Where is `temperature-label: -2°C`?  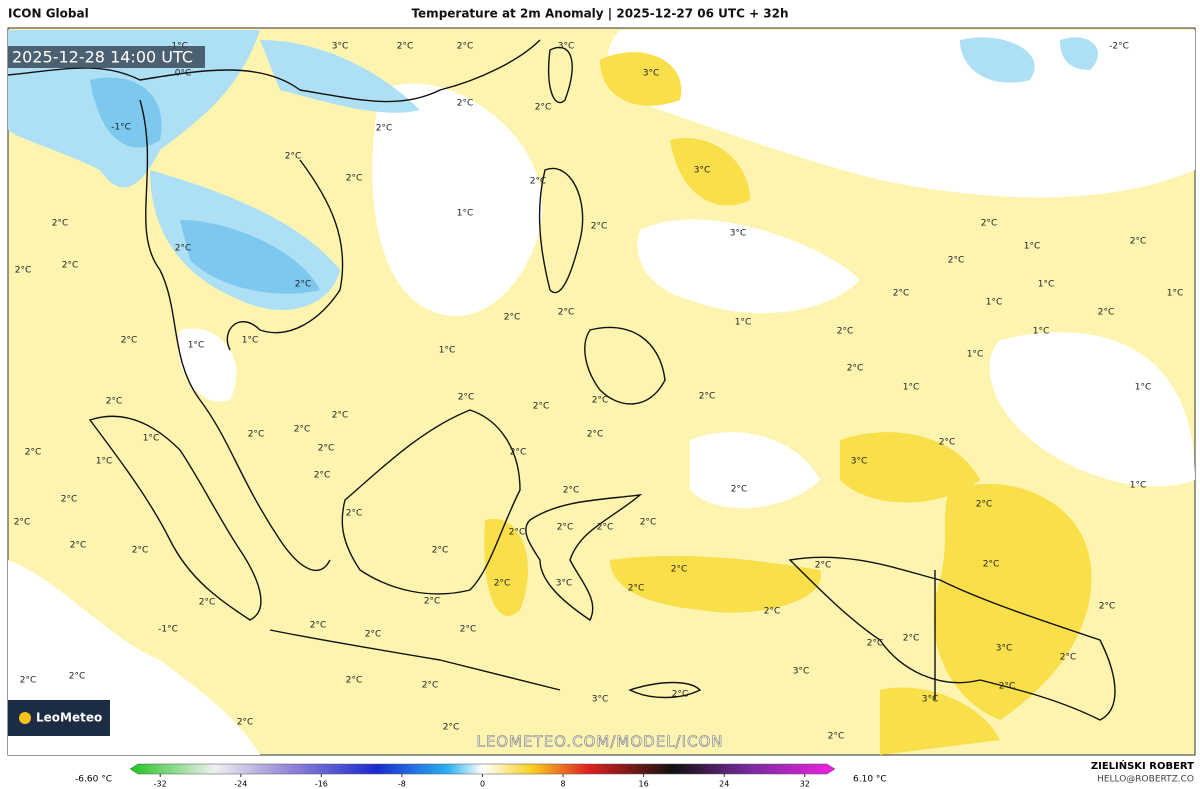
temperature-label: -2°C is located at coordinates (1119, 47).